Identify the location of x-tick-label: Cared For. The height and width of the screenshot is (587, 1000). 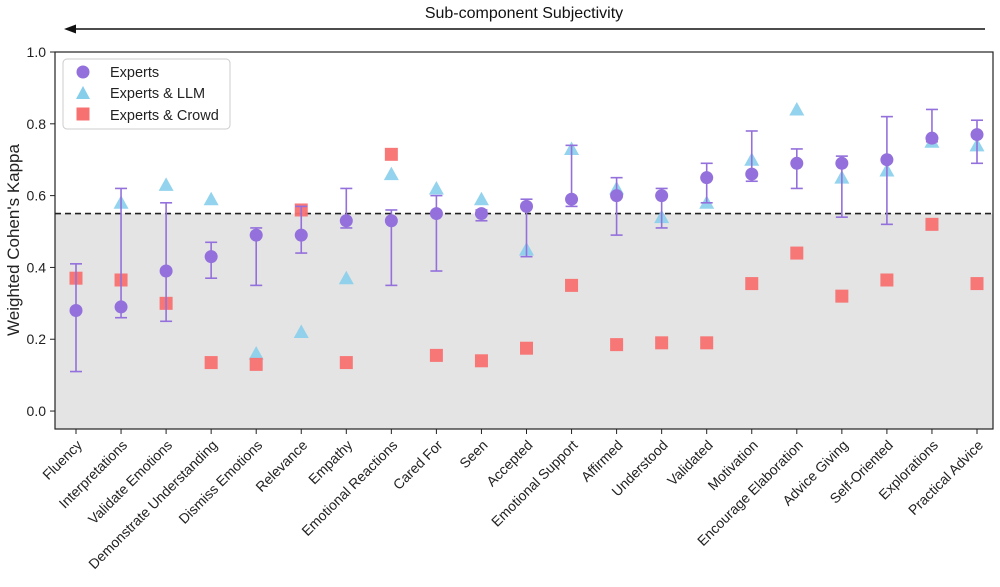
(418, 465).